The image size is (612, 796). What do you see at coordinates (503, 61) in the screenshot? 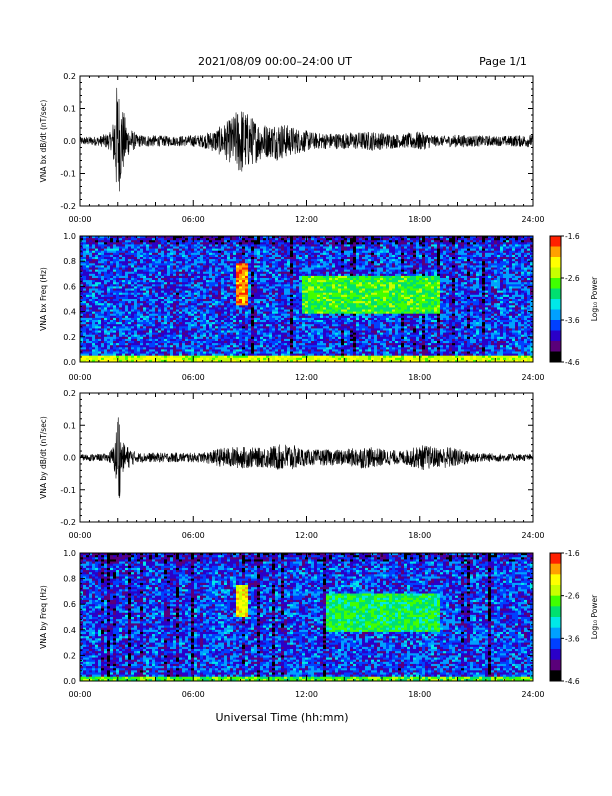
I see `page-number: Page 1/1` at bounding box center [503, 61].